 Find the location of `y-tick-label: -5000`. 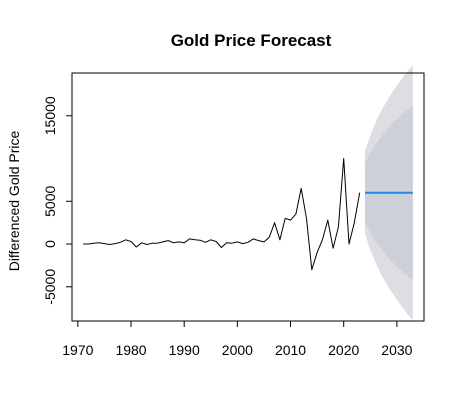

y-tick-label: -5000 is located at coordinates (50, 287).